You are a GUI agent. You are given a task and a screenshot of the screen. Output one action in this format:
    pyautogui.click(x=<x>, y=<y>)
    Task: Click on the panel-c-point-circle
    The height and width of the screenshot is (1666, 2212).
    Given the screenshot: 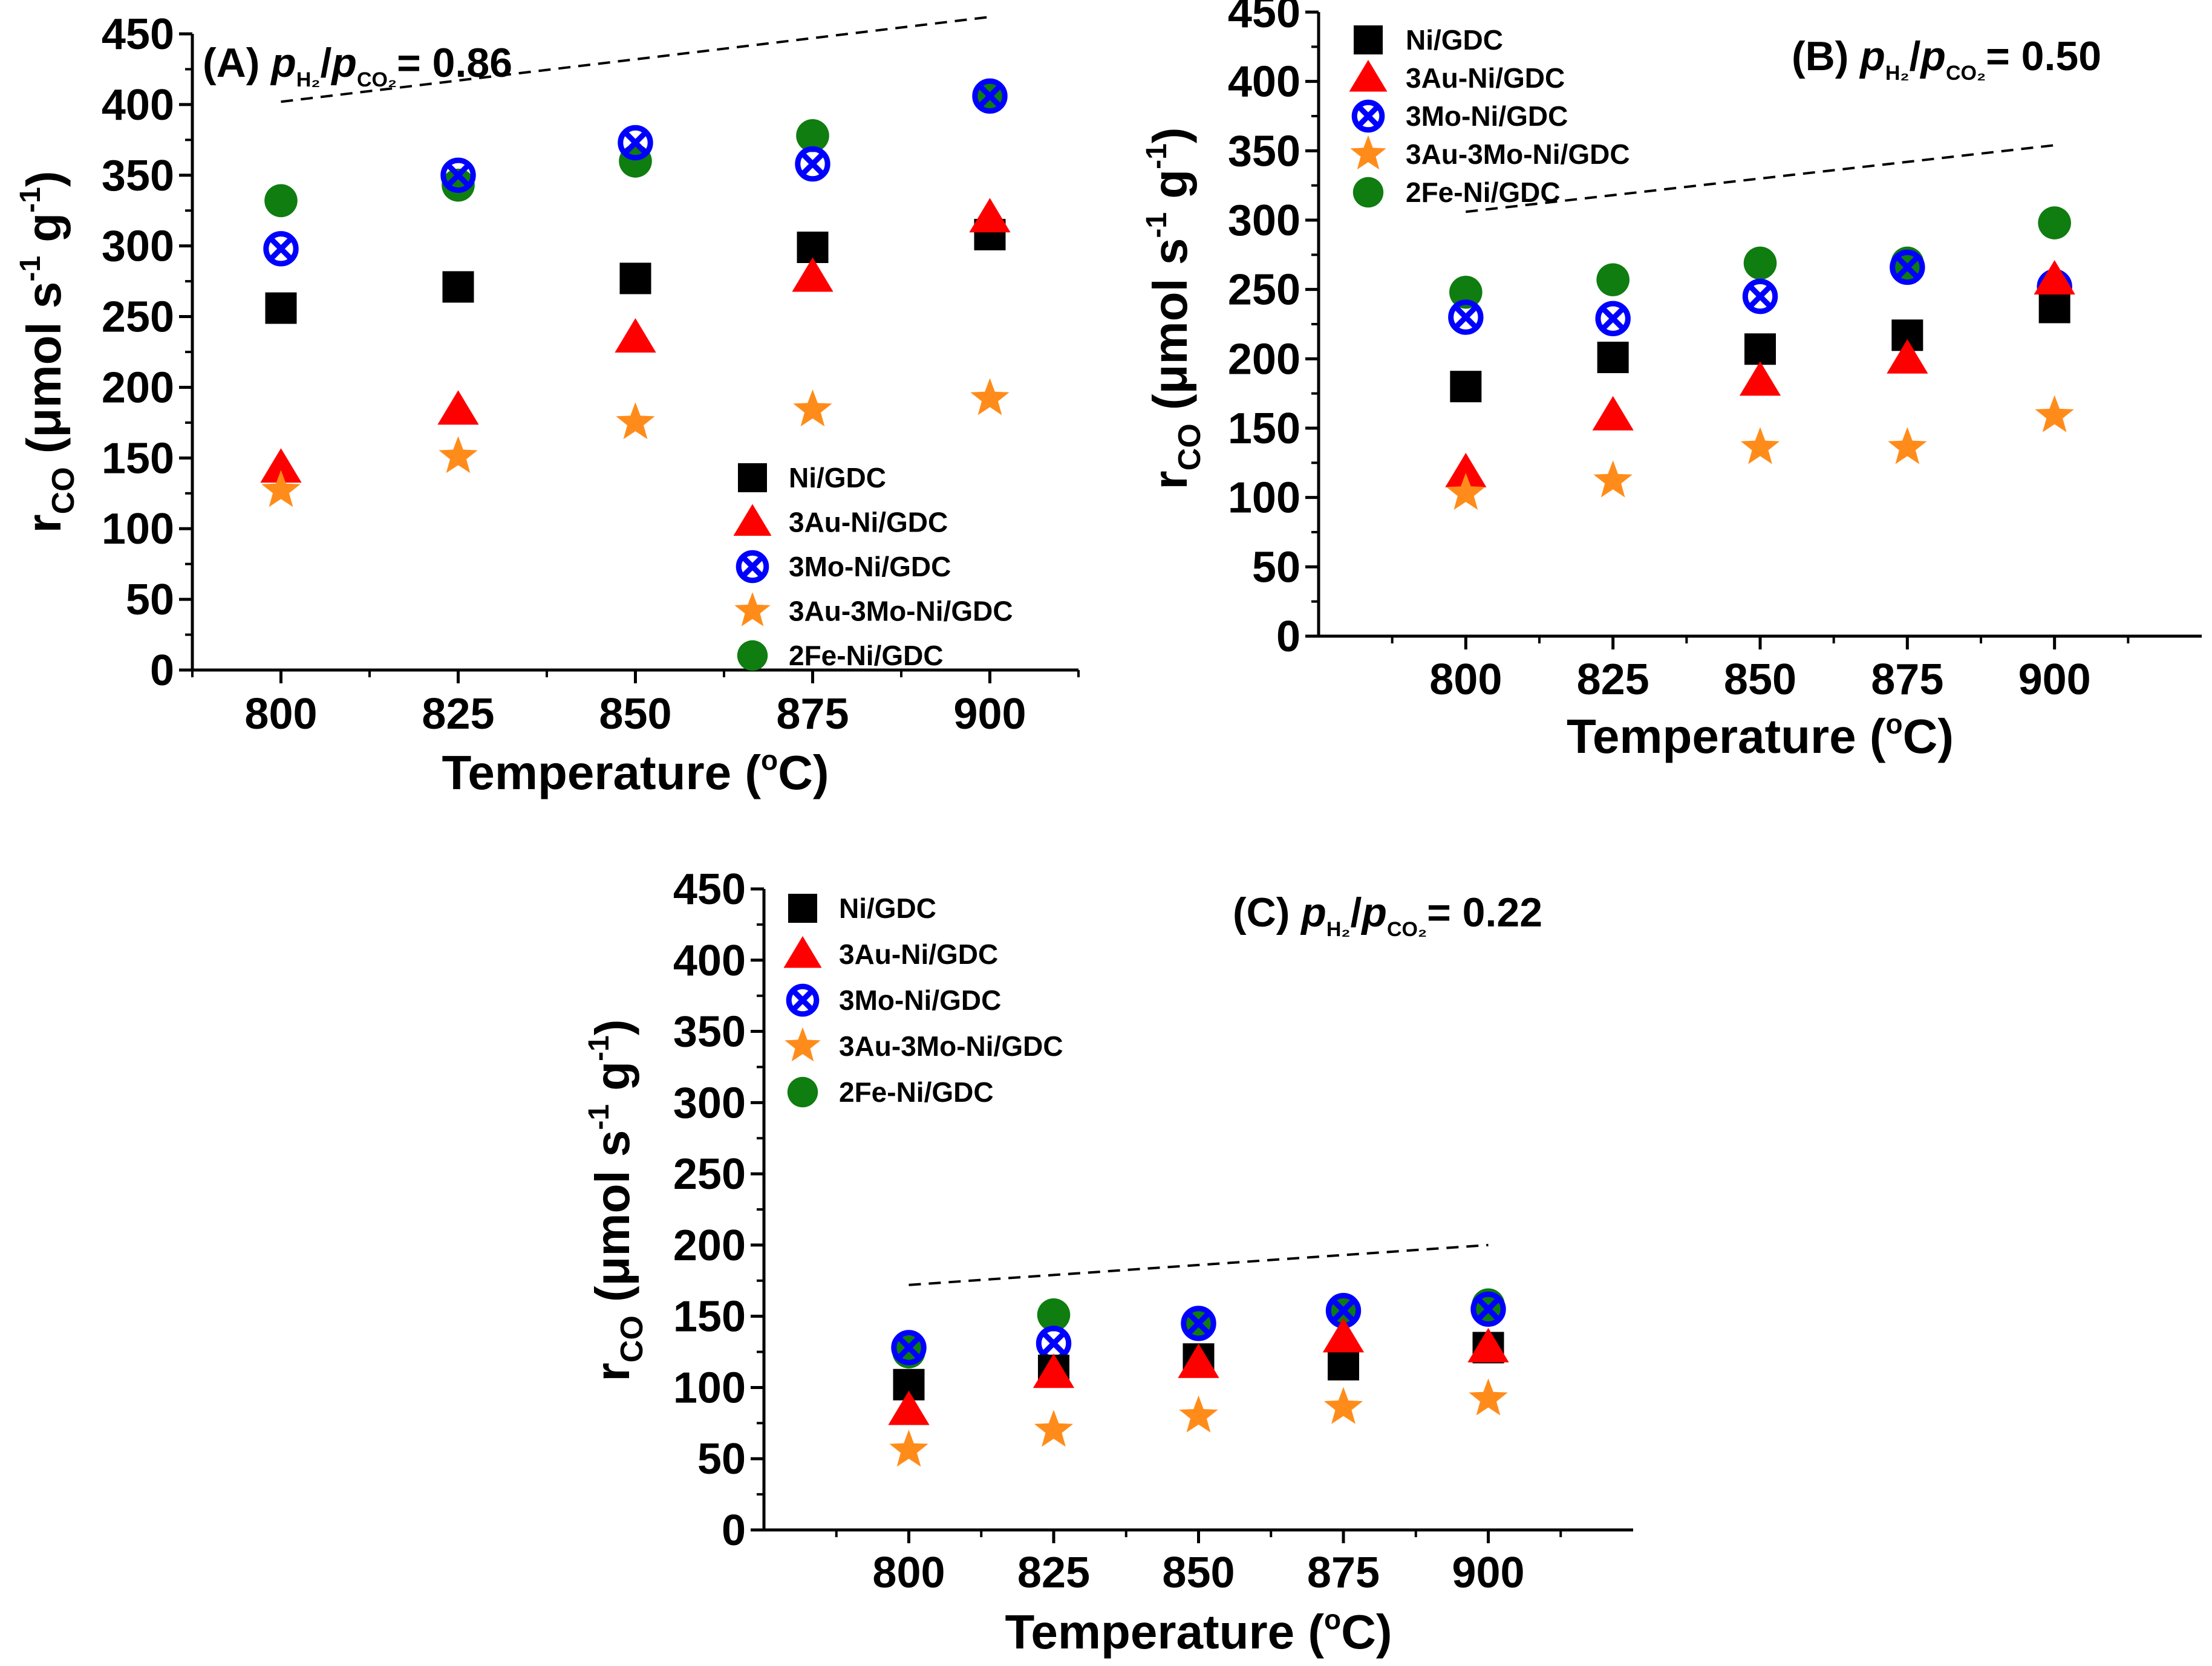 What is the action you would take?
    pyautogui.click(x=1054, y=1315)
    